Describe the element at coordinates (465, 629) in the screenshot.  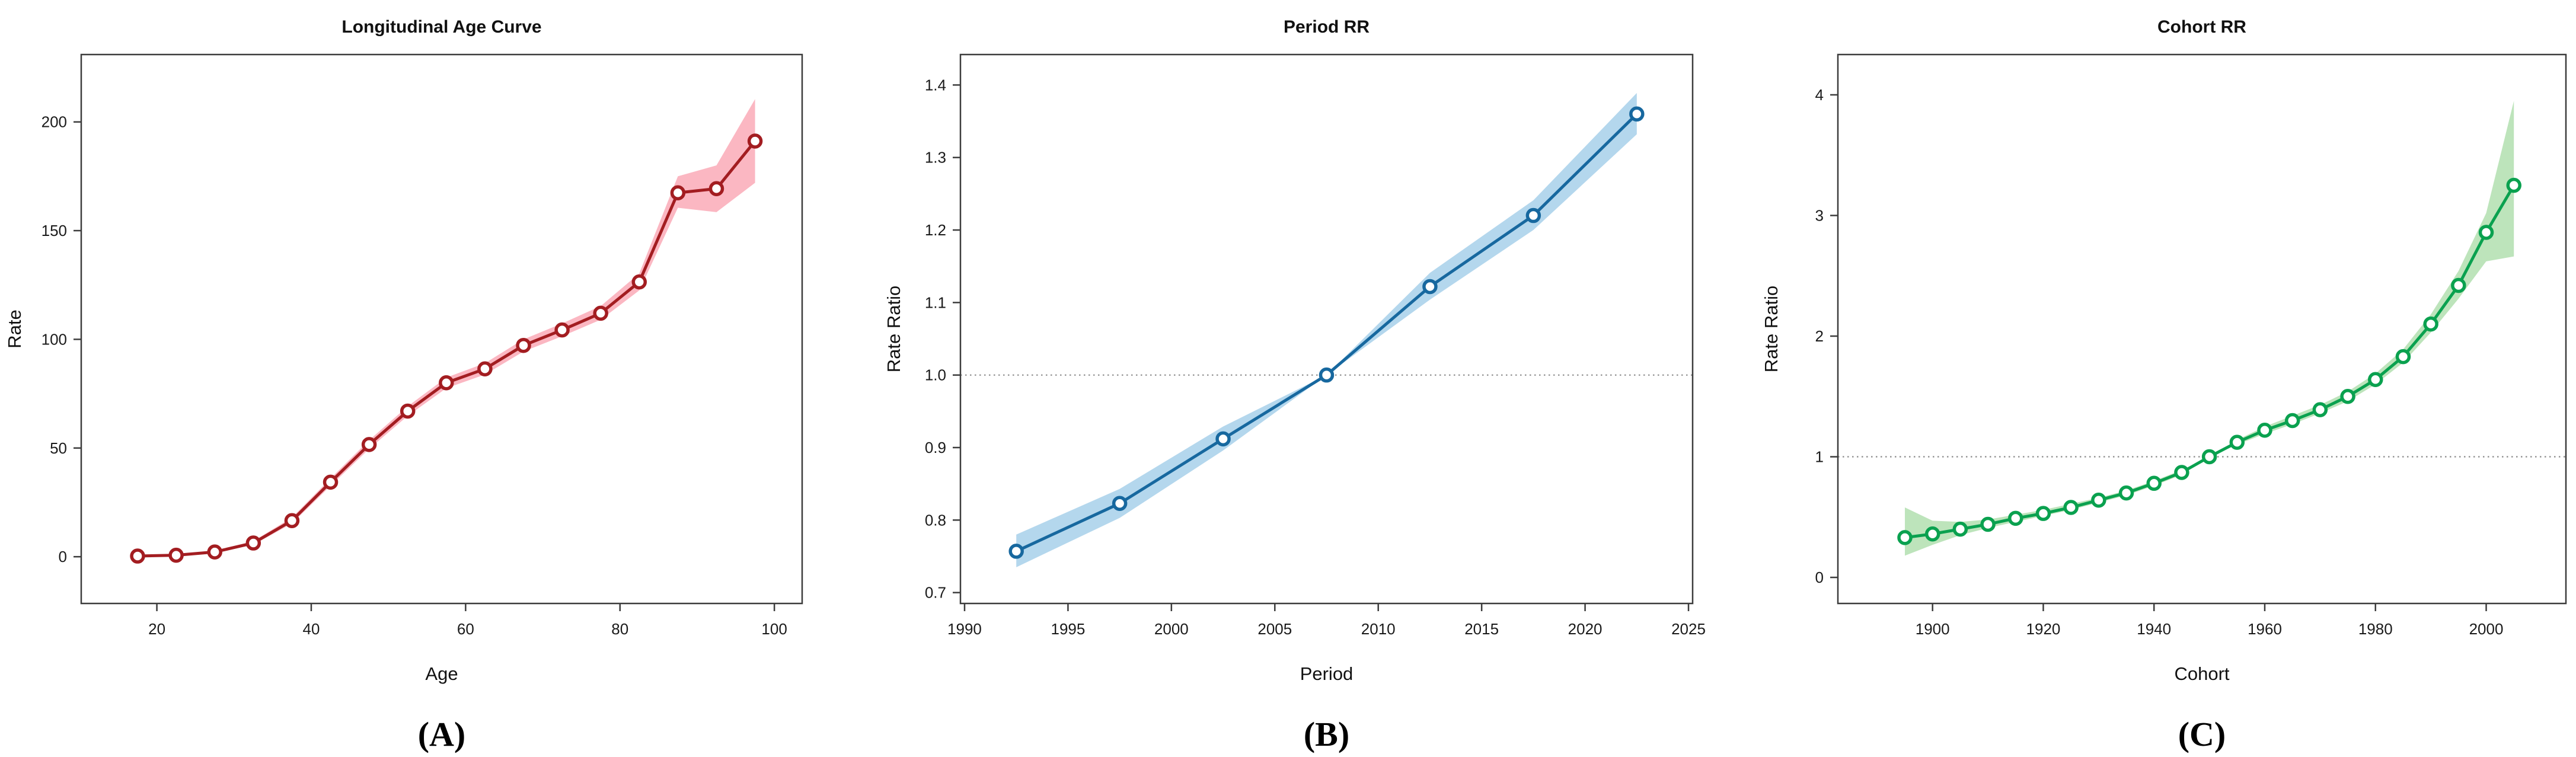
I see `x-tick-label: 60` at that location.